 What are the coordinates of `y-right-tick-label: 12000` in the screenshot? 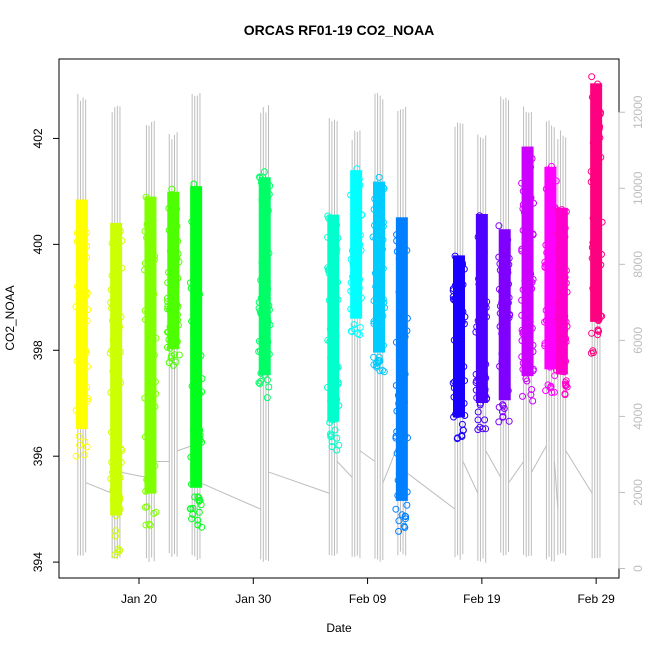 It's located at (638, 112).